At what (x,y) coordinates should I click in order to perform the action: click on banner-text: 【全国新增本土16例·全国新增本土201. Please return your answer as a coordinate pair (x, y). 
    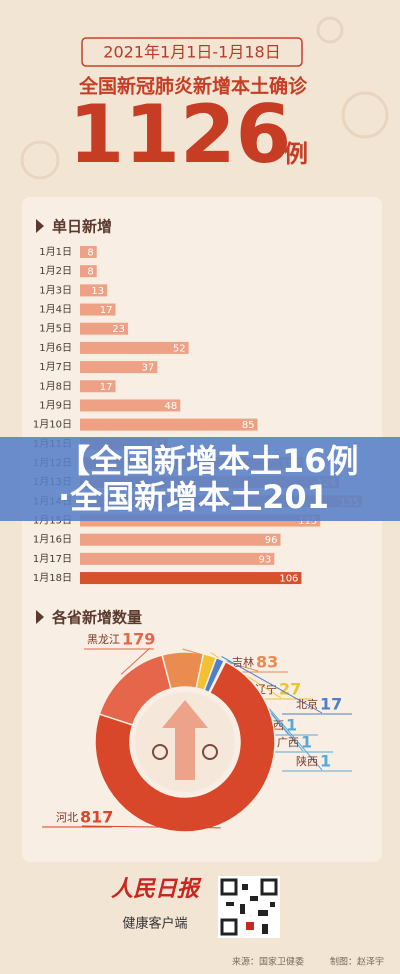
    Looking at the image, I should click on (208, 479).